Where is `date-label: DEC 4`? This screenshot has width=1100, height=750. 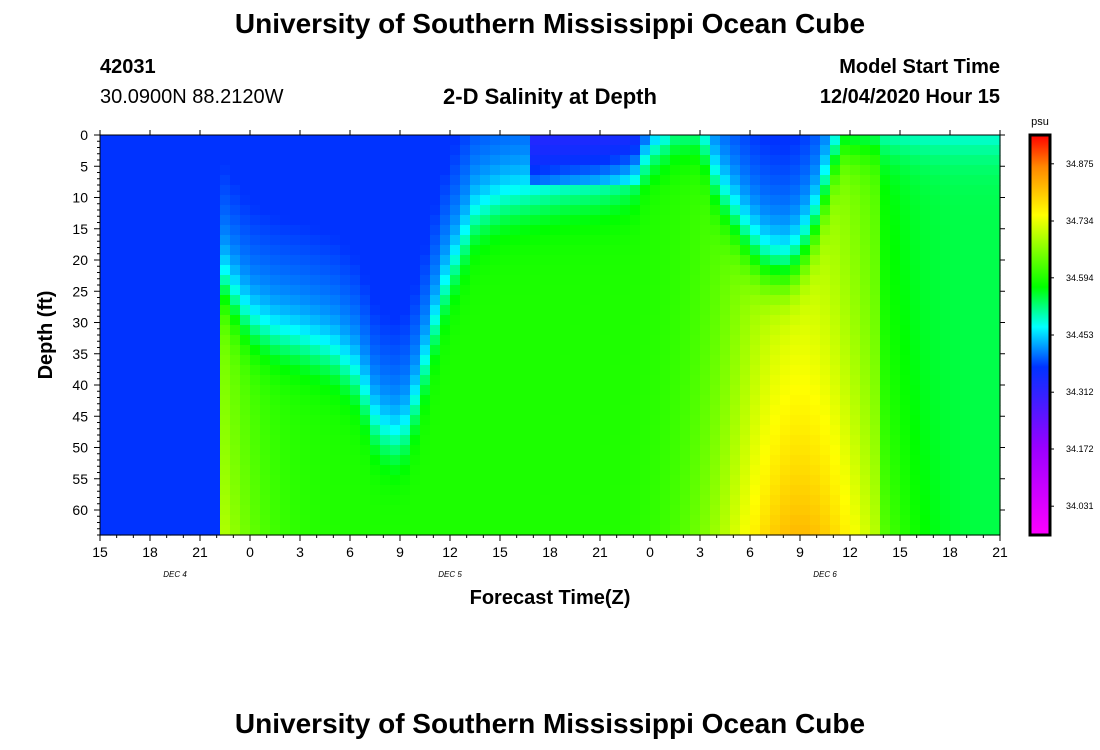 date-label: DEC 4 is located at coordinates (175, 574).